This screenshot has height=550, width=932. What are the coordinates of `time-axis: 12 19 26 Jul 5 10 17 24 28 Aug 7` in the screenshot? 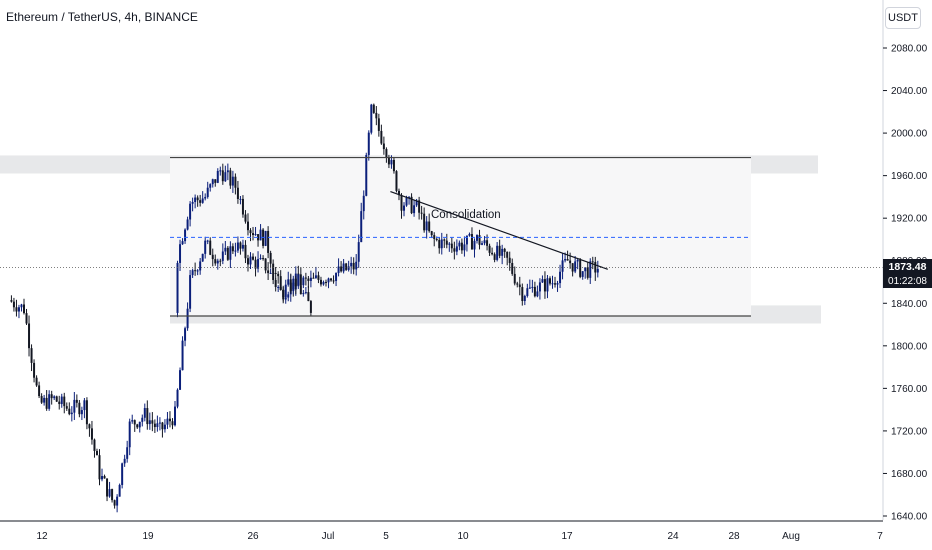 It's located at (441, 531).